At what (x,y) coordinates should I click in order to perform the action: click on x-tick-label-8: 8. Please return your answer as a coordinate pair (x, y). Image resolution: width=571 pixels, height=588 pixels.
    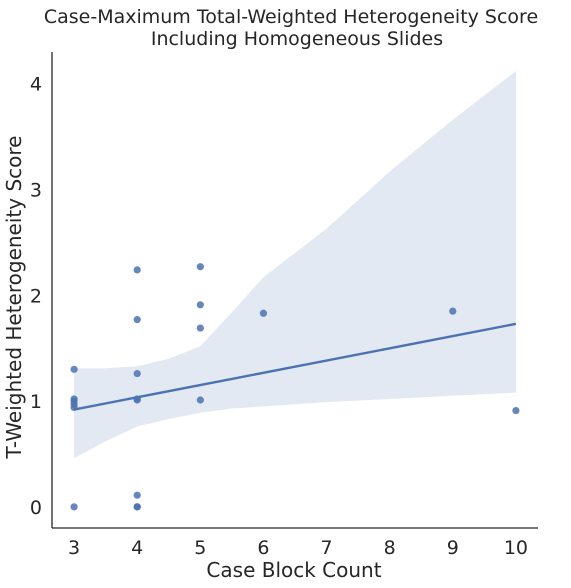
    Looking at the image, I should click on (390, 548).